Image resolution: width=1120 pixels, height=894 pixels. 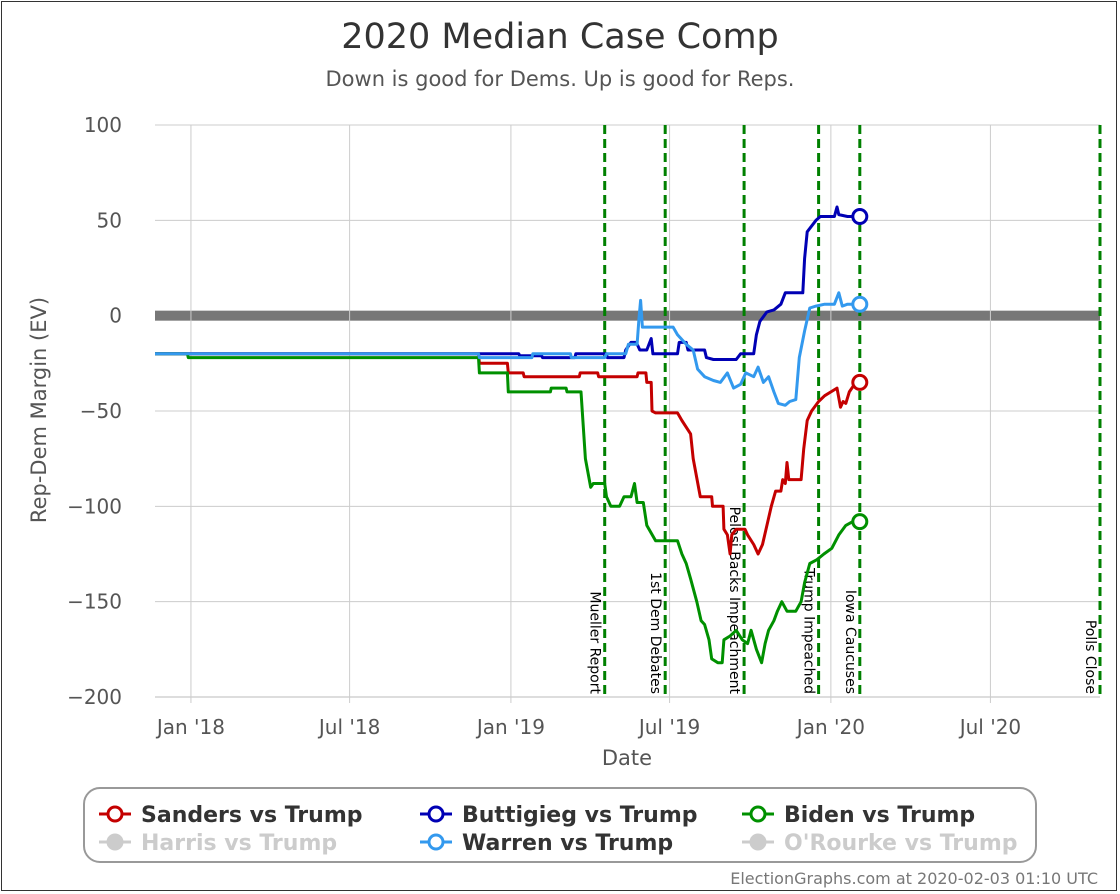 I want to click on event-label-1st-dem-debates: 1st Dem Debates, so click(x=655, y=633).